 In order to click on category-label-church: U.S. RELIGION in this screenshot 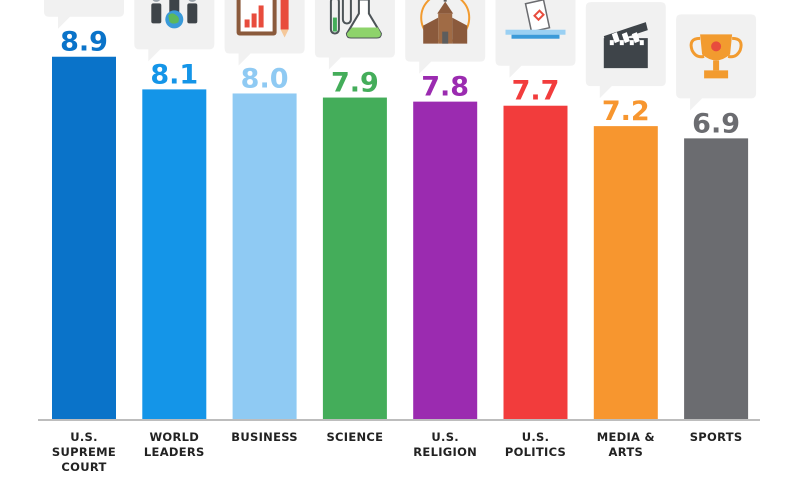, I will do `click(445, 444)`.